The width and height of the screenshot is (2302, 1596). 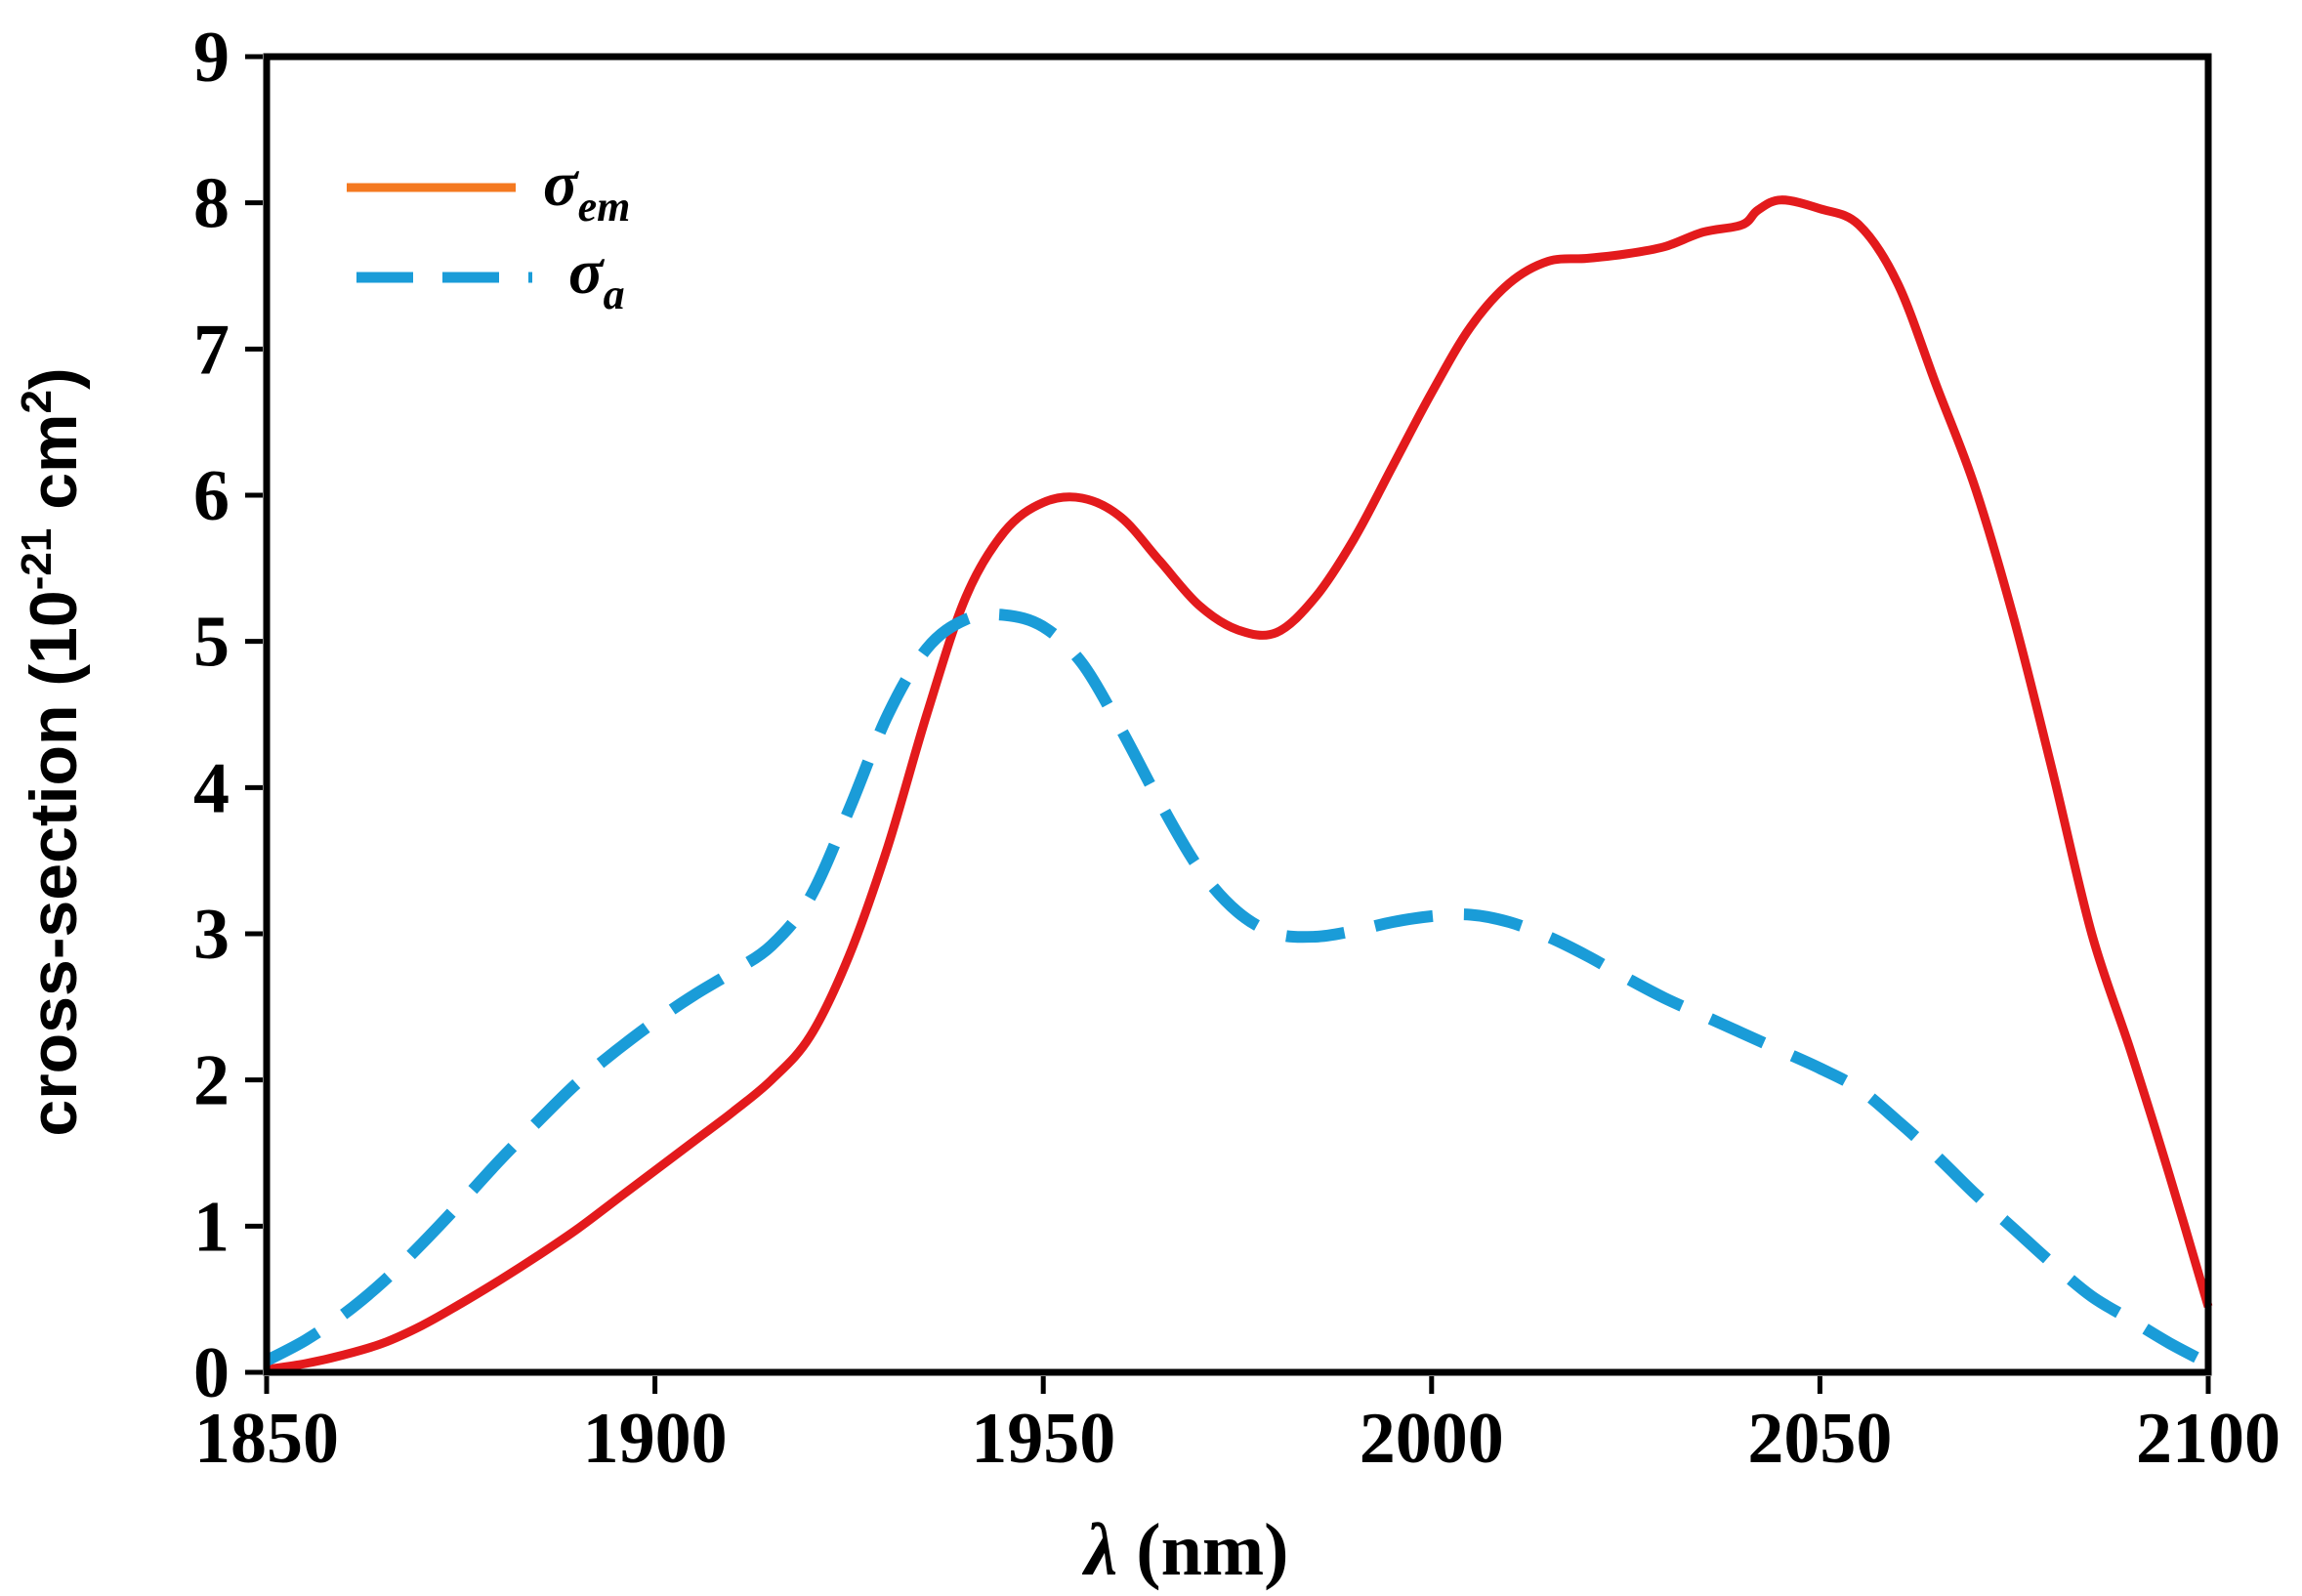 What do you see at coordinates (52, 751) in the screenshot?
I see `y-axis-title: cross-section (10-21 cm2)` at bounding box center [52, 751].